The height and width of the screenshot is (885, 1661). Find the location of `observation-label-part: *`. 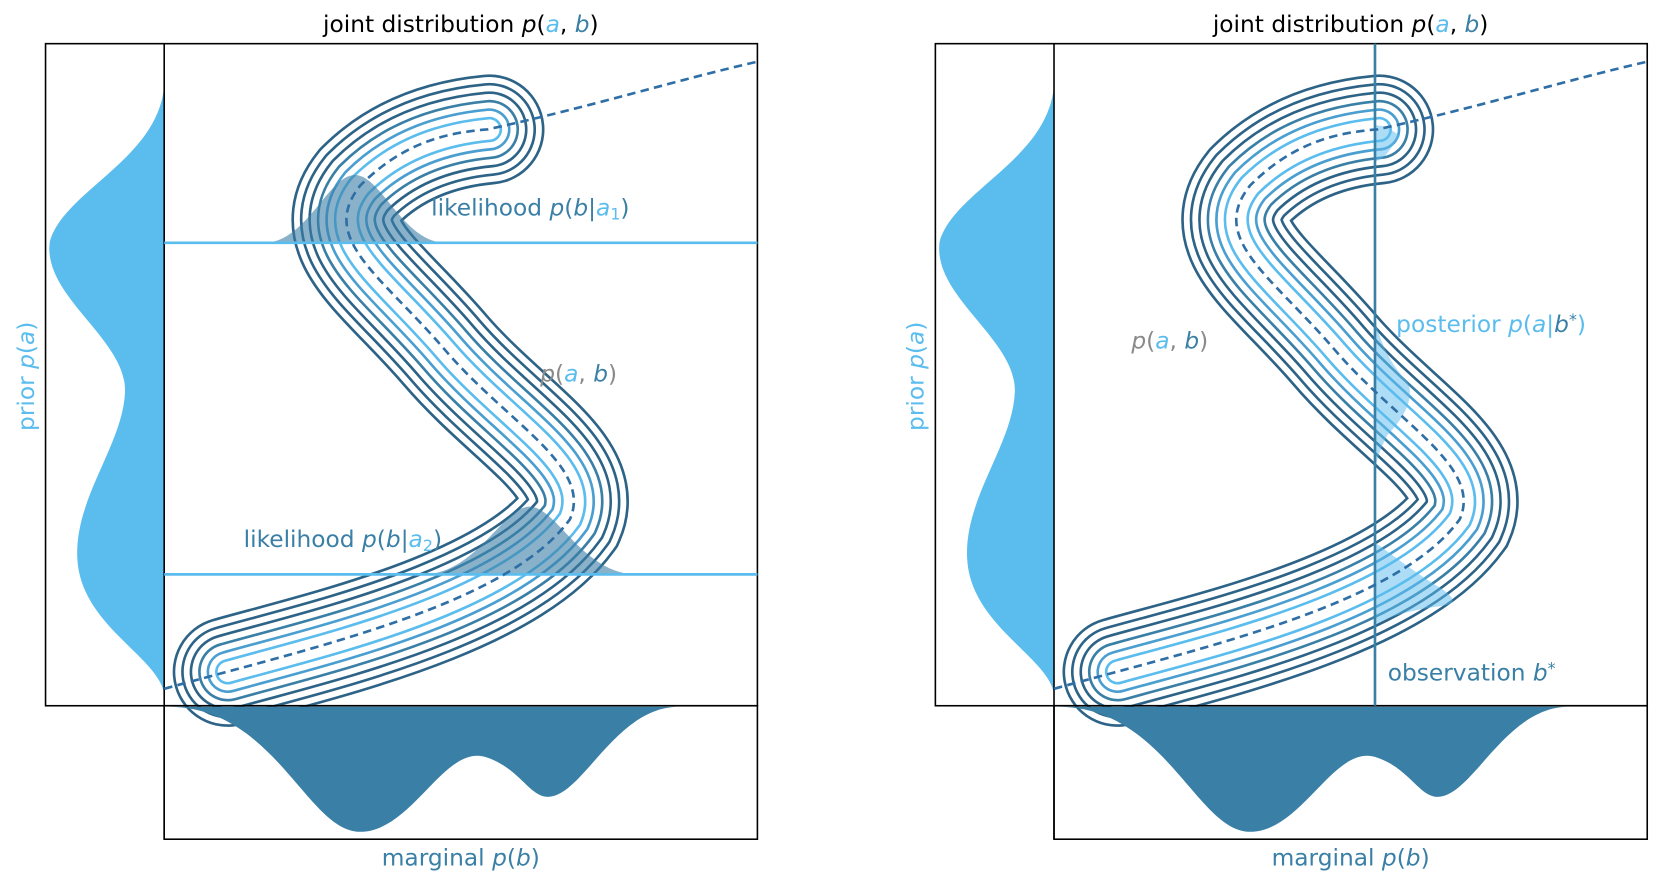

observation-label-part: * is located at coordinates (1552, 667).